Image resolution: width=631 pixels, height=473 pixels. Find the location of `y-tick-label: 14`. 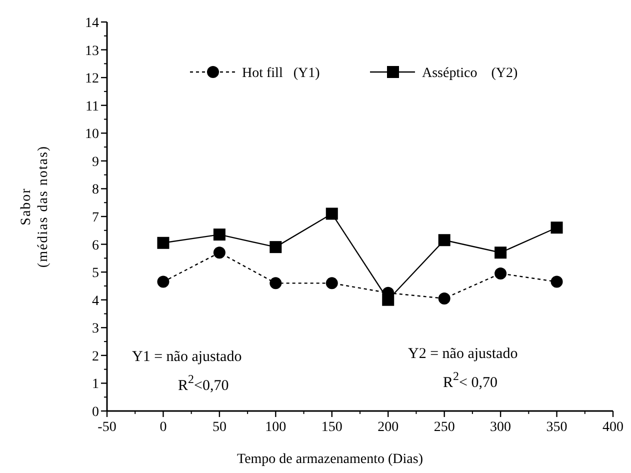

y-tick-label: 14 is located at coordinates (92, 23).